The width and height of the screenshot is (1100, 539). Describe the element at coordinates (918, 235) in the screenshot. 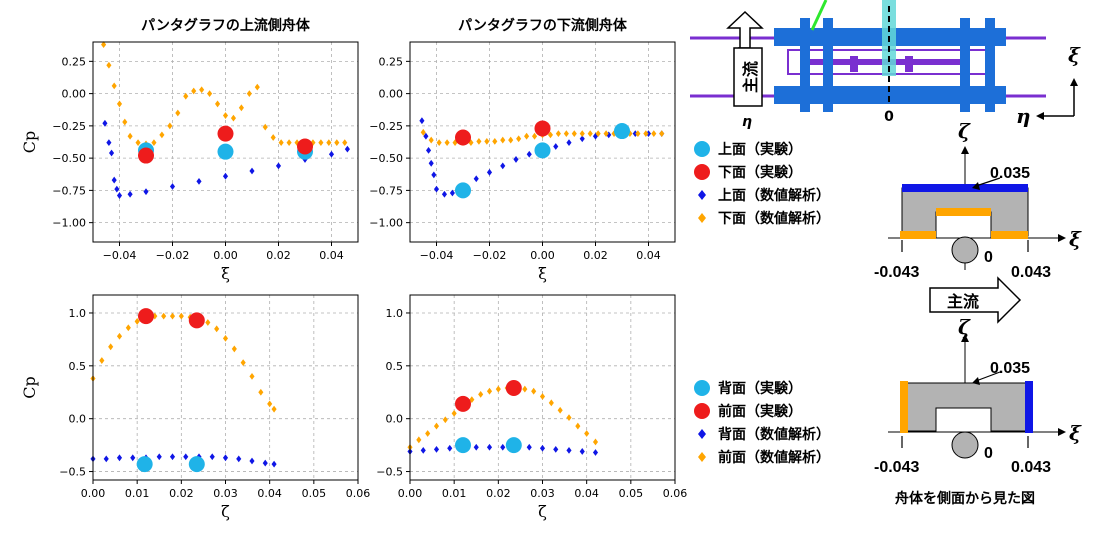

I see `lower-surface-left-highlight` at that location.